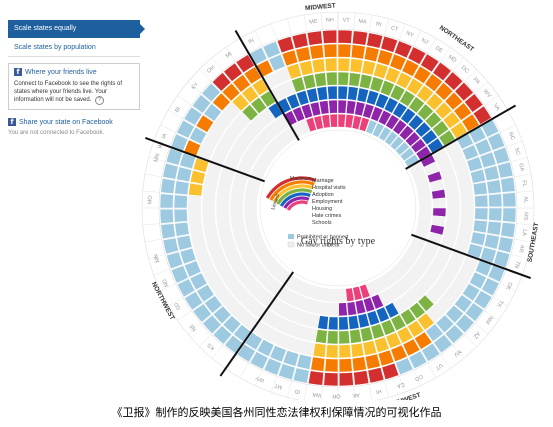 This screenshot has height=427, width=553. I want to click on state-label: TN, so click(517, 264).